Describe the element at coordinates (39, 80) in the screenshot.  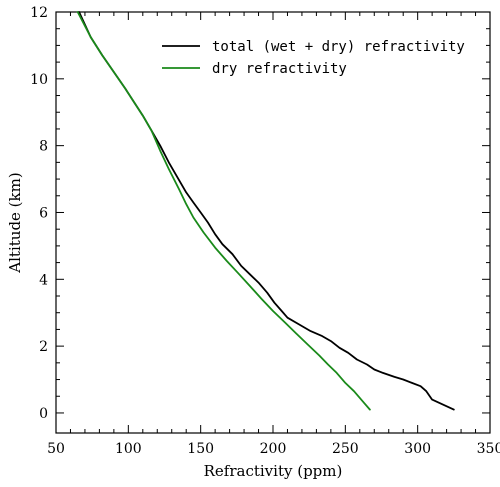
I see `y-tick-label: 10` at that location.